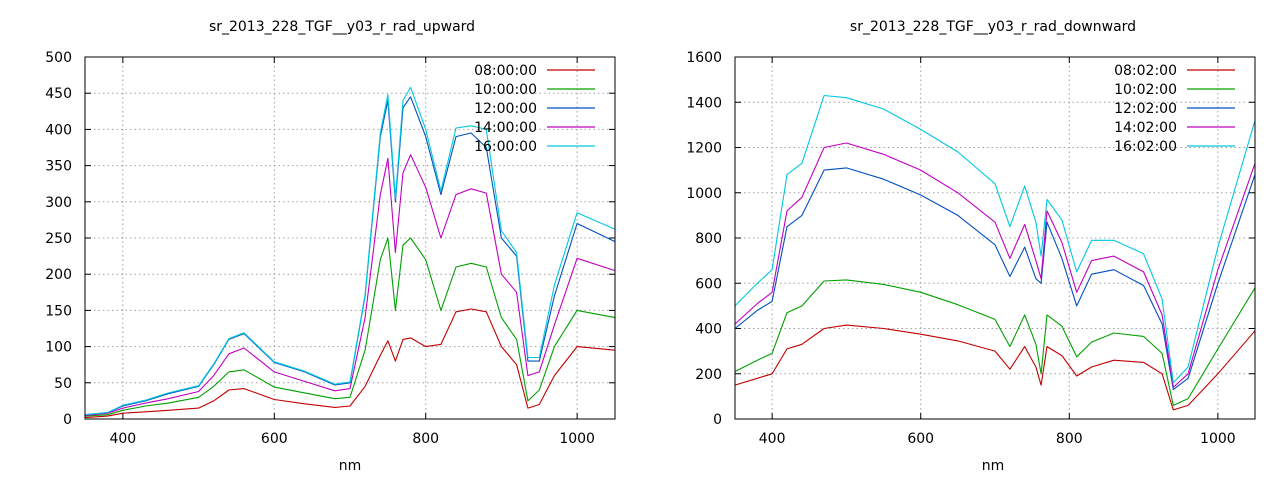  What do you see at coordinates (58, 94) in the screenshot?
I see `y-tick-label: 450` at bounding box center [58, 94].